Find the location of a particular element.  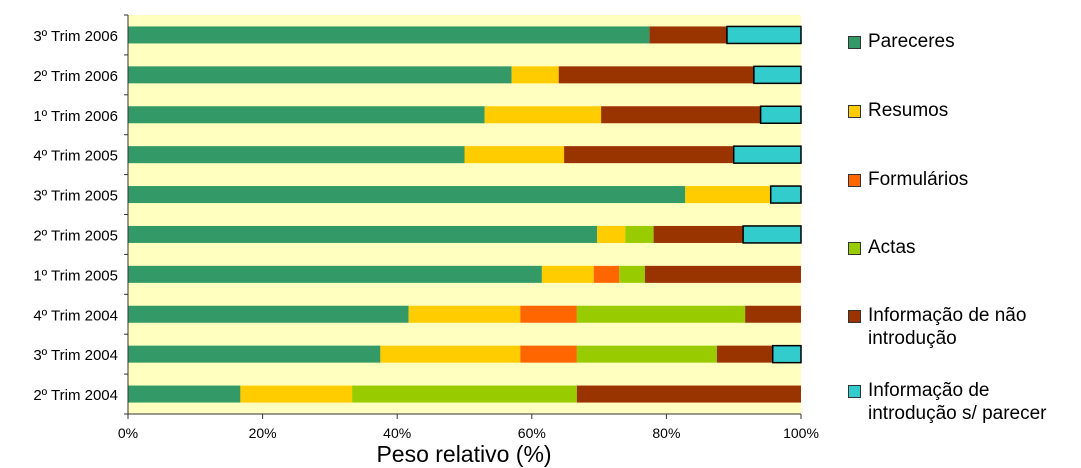

y-tick-label: 3º Trim 2004 is located at coordinates (75, 355).